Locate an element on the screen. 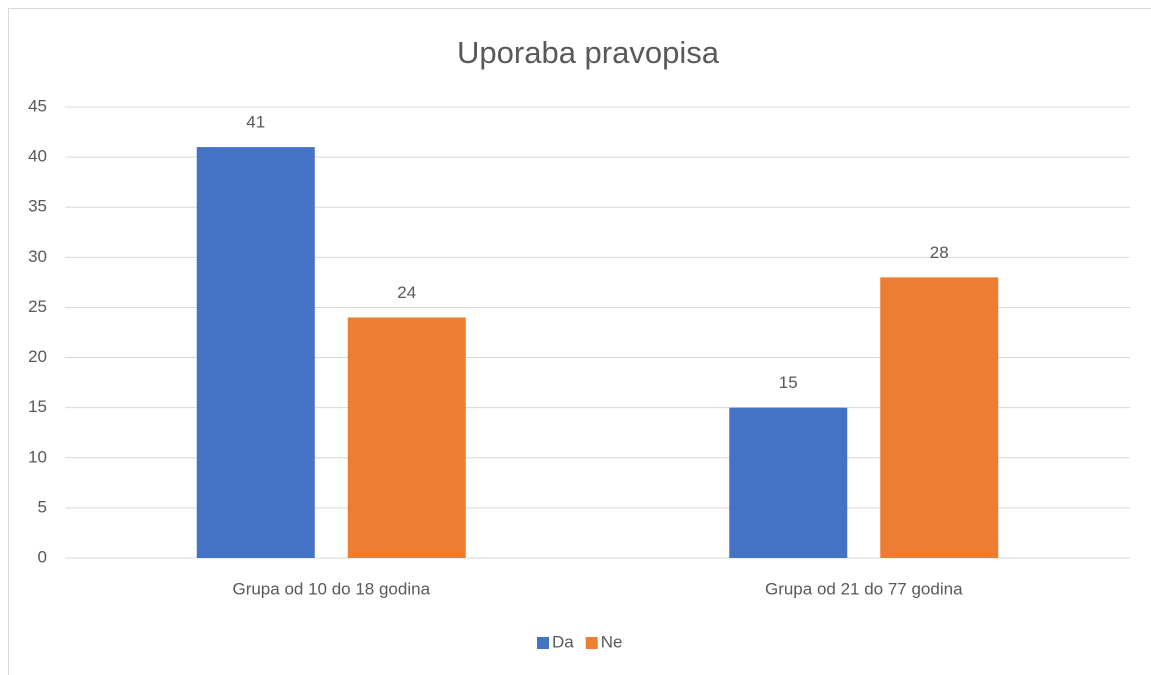  y-tick-label: 0 is located at coordinates (42, 556).